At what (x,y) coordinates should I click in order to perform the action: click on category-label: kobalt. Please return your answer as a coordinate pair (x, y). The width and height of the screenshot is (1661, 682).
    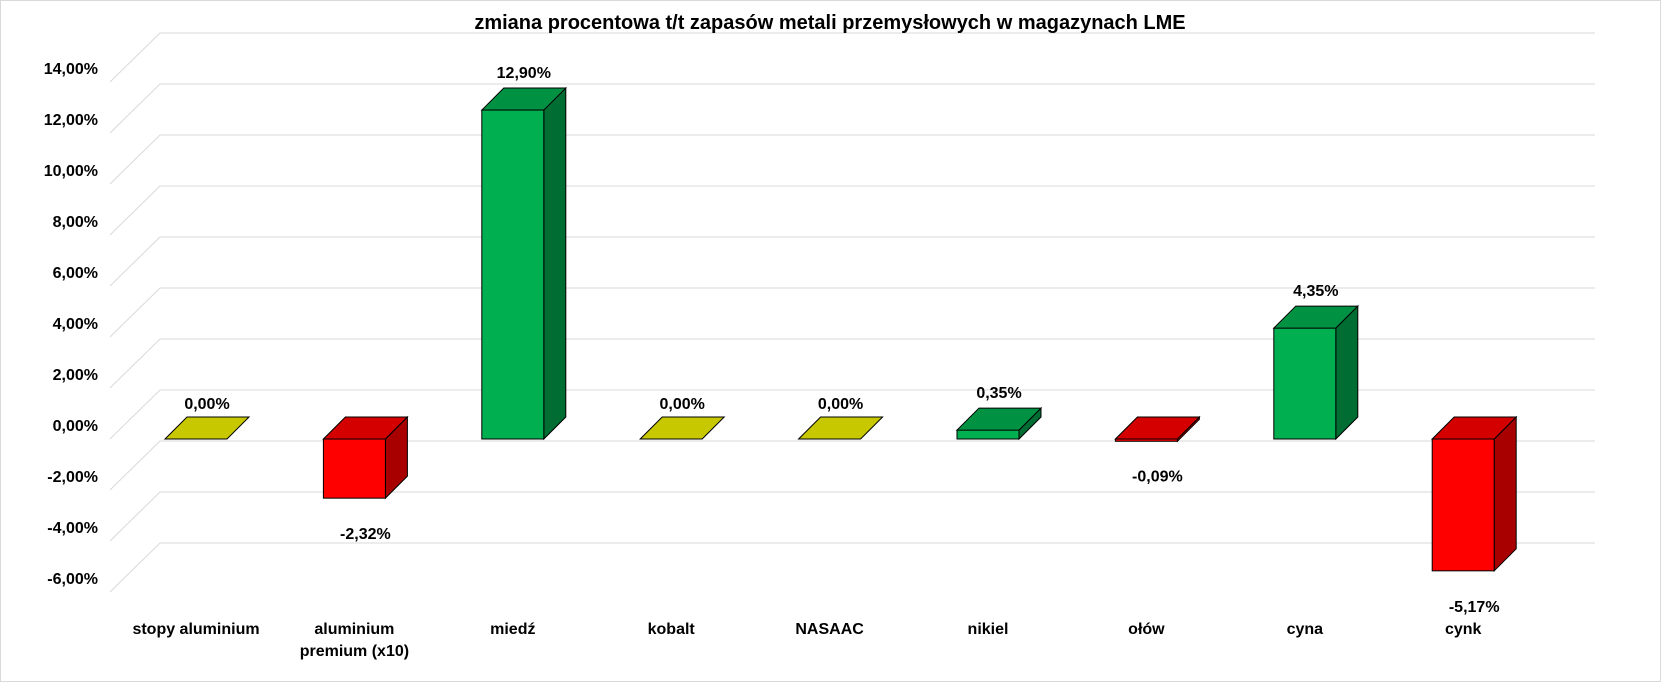
    Looking at the image, I should click on (672, 629).